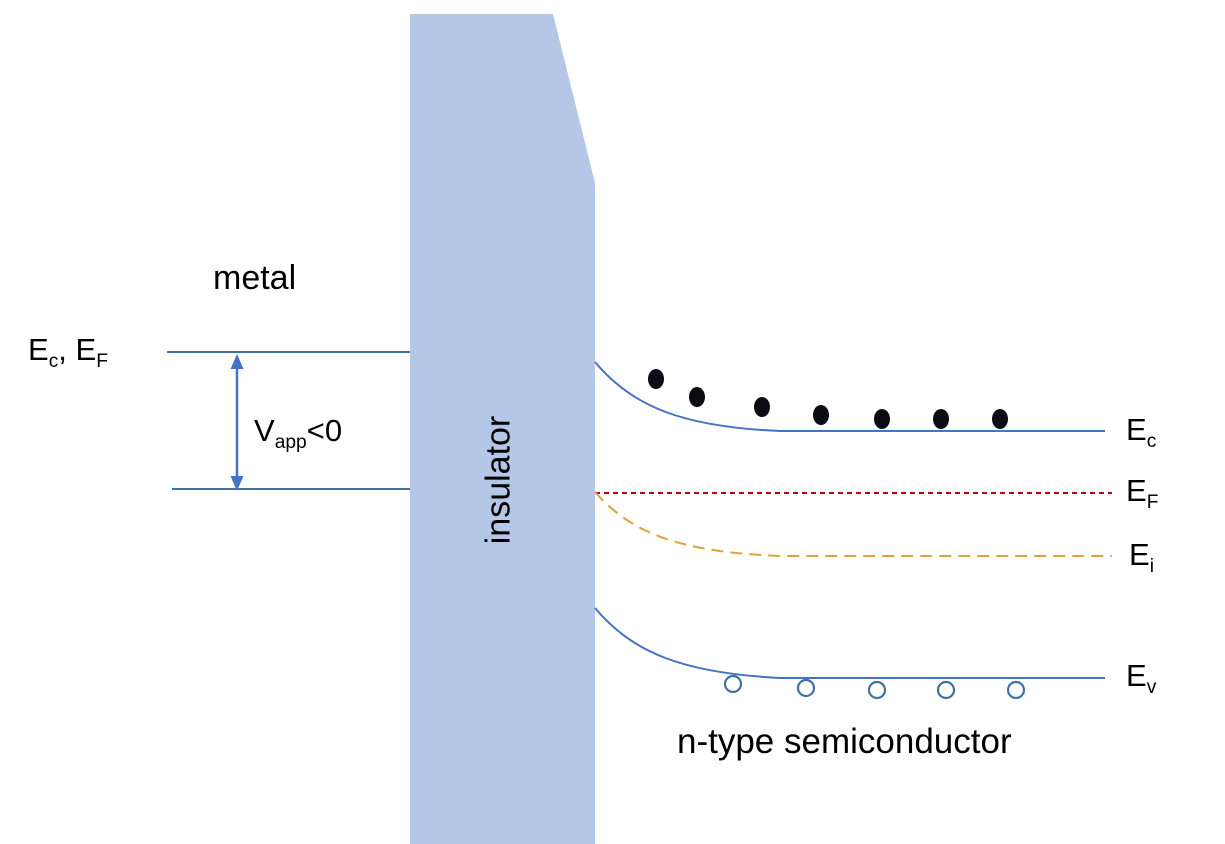  I want to click on fermi-level-label: EF, so click(1142, 493).